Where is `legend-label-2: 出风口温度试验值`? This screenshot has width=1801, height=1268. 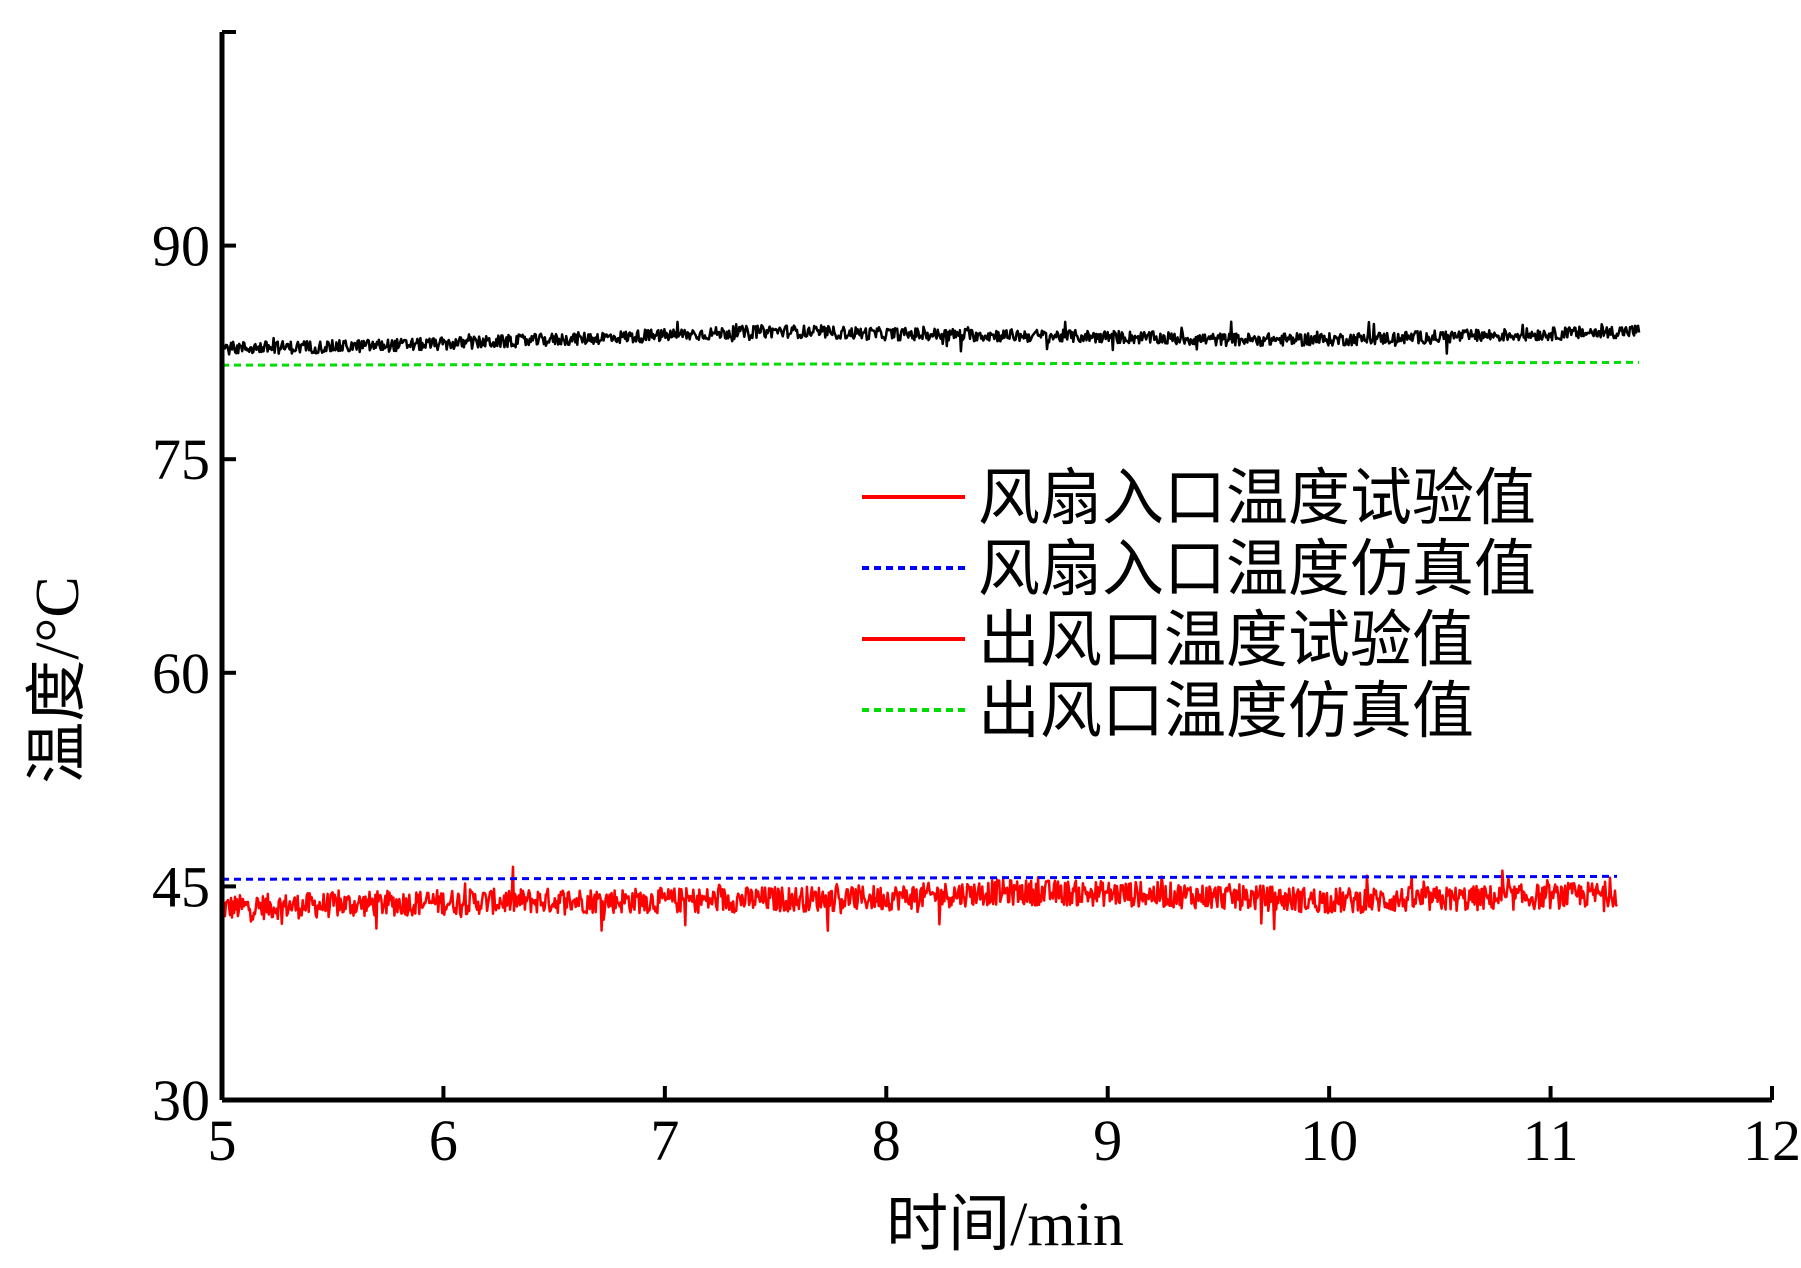 legend-label-2: 出风口温度试验值 is located at coordinates (1226, 641).